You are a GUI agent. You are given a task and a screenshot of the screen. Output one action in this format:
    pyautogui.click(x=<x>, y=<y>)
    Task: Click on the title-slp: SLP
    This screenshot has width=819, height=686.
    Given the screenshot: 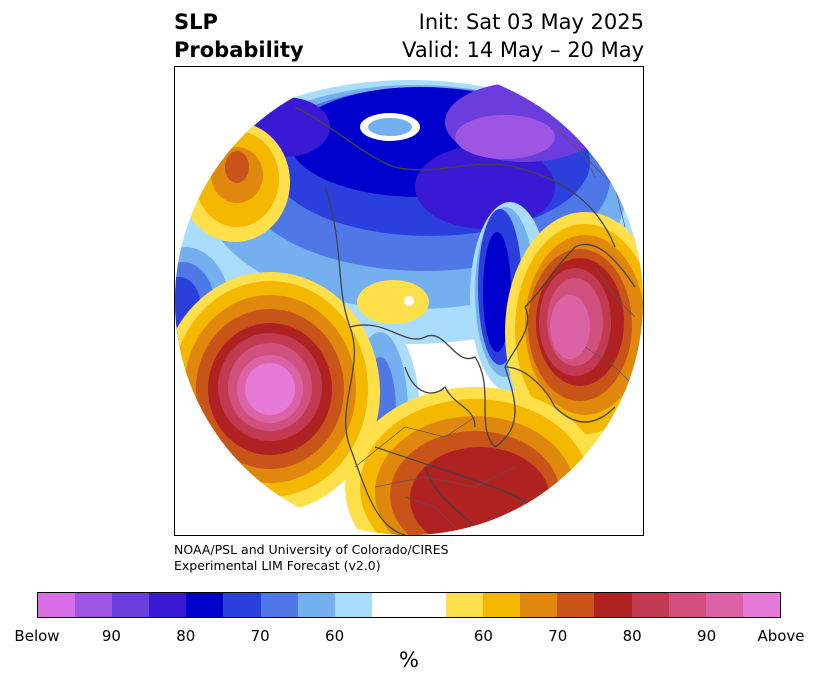 What is the action you would take?
    pyautogui.click(x=196, y=22)
    